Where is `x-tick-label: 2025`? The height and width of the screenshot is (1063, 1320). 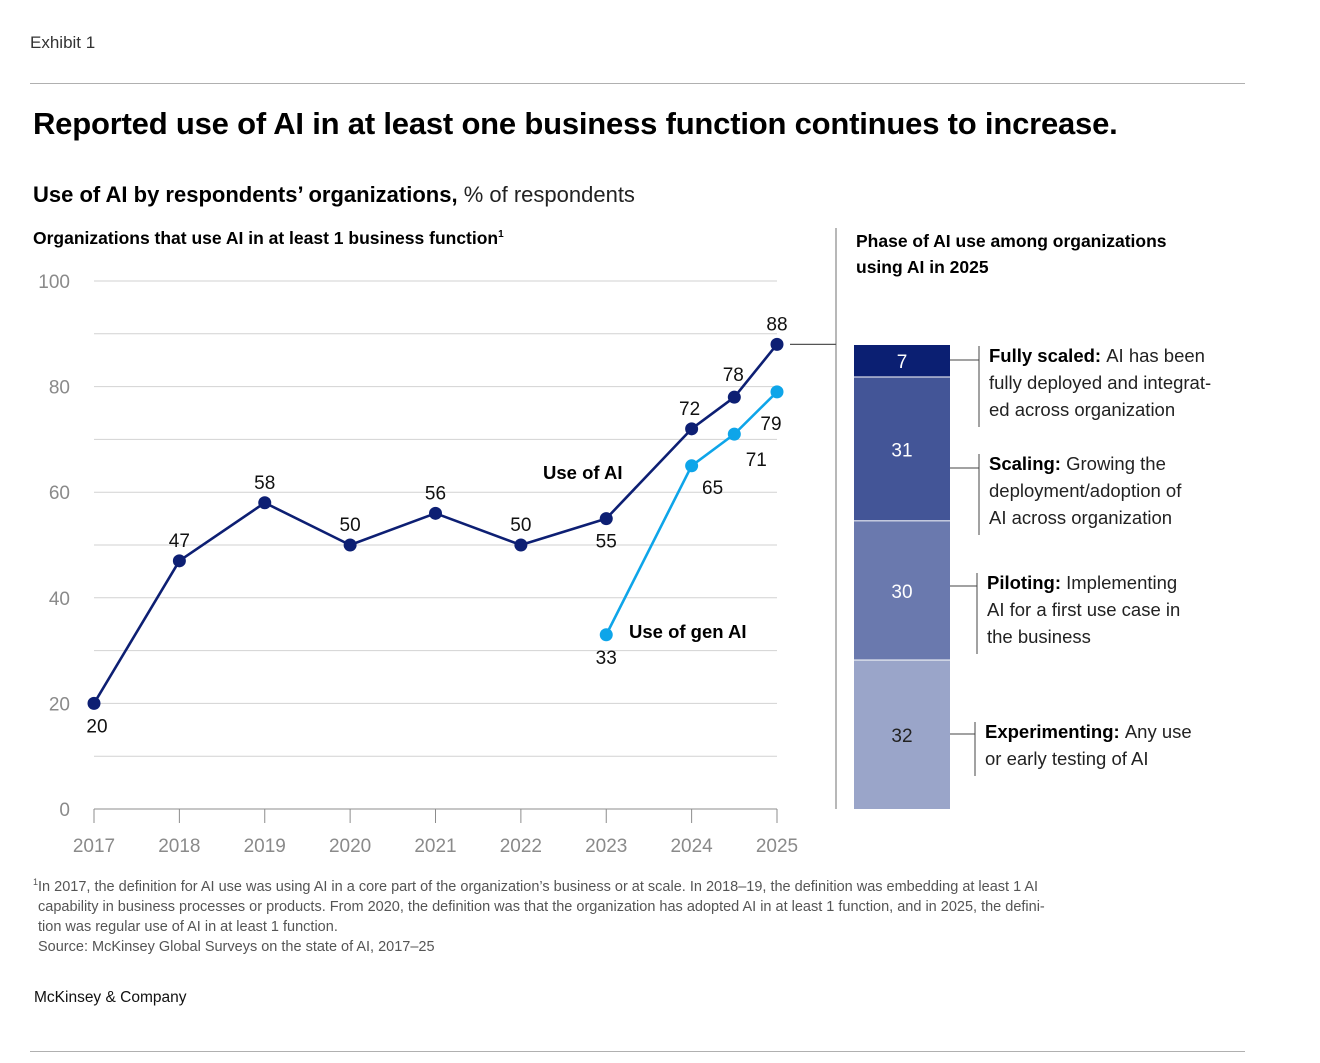
x-tick-label: 2025 is located at coordinates (777, 846).